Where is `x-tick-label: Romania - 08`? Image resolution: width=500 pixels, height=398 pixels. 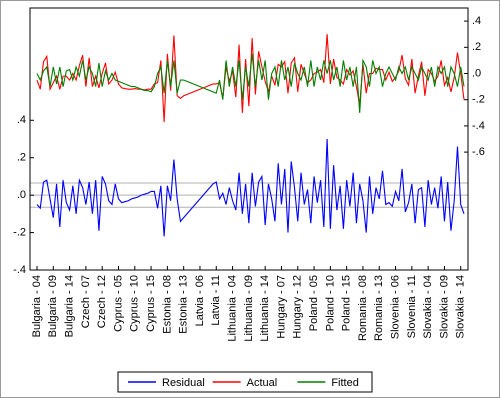
x-tick-label: Romania - 08 is located at coordinates (363, 308).